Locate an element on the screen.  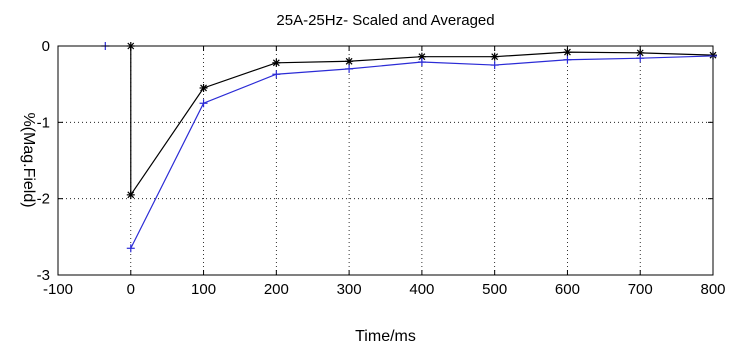
x-tick-label: 700 is located at coordinates (640, 289).